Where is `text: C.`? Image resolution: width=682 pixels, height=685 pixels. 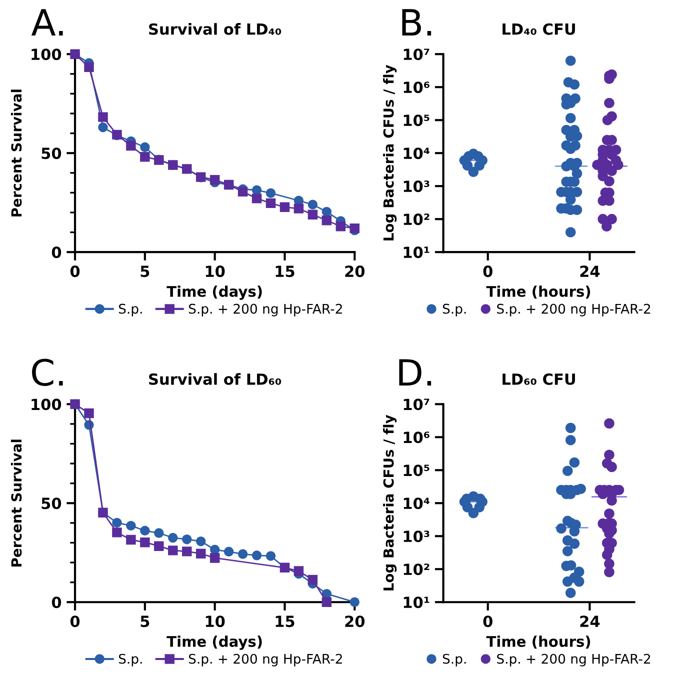
text: C. is located at coordinates (47, 372).